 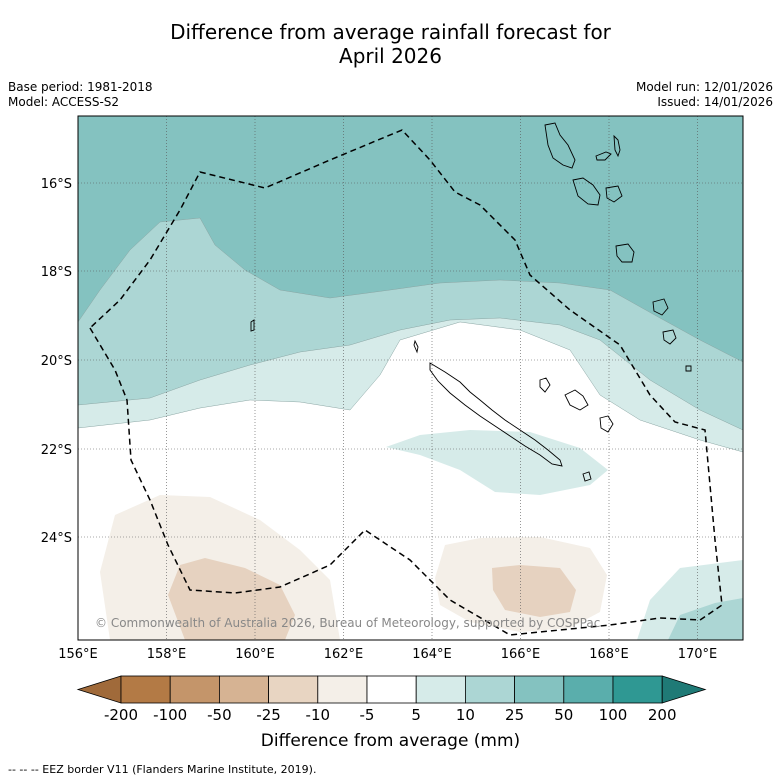 I want to click on island-belep, so click(x=416, y=346).